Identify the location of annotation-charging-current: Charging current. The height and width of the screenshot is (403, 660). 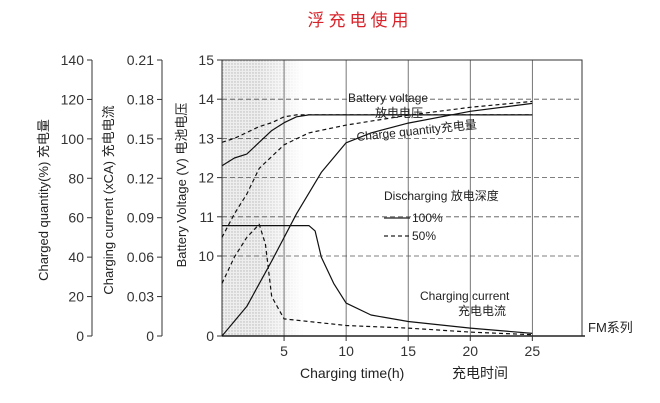
(465, 296).